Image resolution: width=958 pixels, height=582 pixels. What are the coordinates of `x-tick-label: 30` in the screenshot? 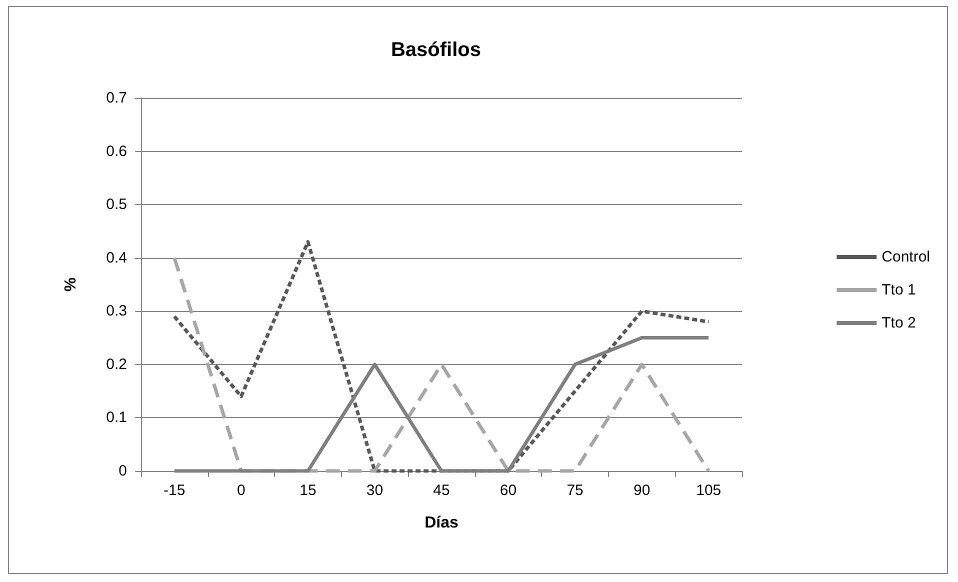 It's located at (375, 490).